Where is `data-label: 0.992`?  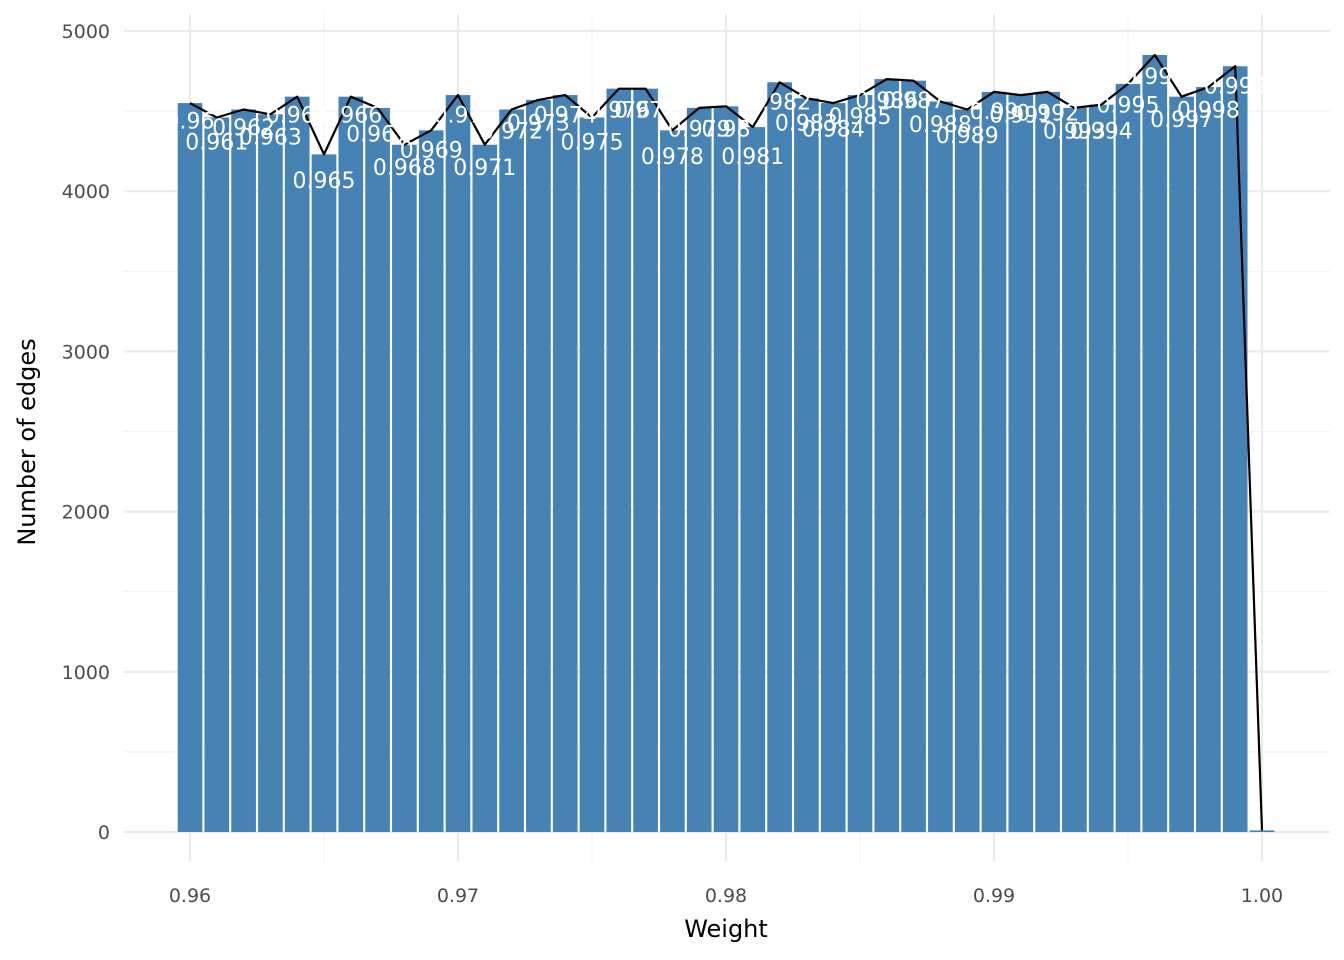
data-label: 0.992 is located at coordinates (1047, 114).